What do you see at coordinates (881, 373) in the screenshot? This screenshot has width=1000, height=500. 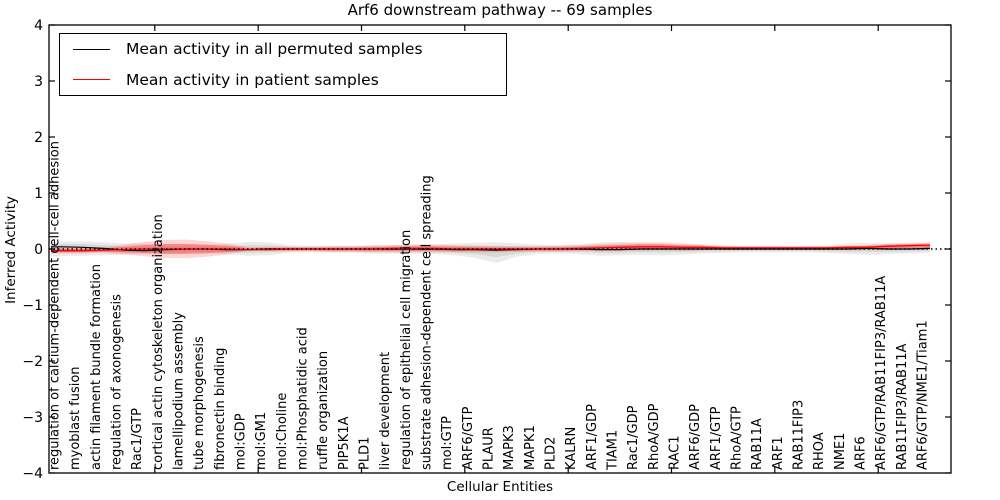 I see `x-category-label: ARF6/GTP/RAB11FIP3/RAB11A` at bounding box center [881, 373].